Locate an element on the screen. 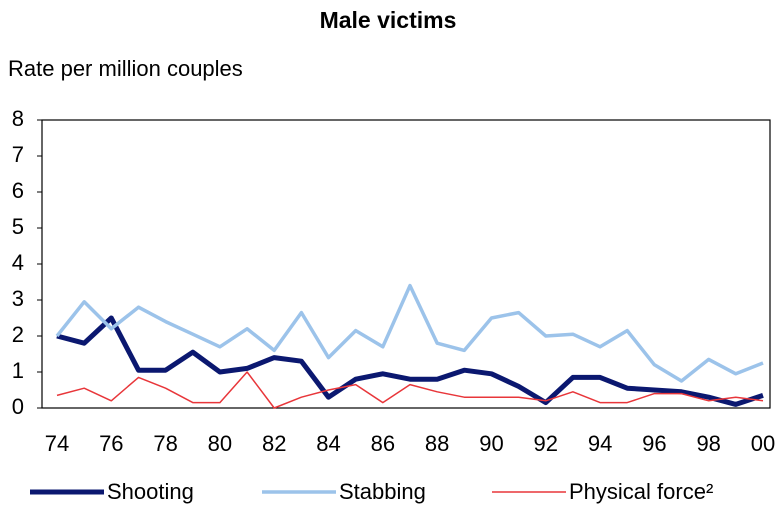 Image resolution: width=779 pixels, height=512 pixels. chart-subtitle: Rate per million couples is located at coordinates (125, 68).